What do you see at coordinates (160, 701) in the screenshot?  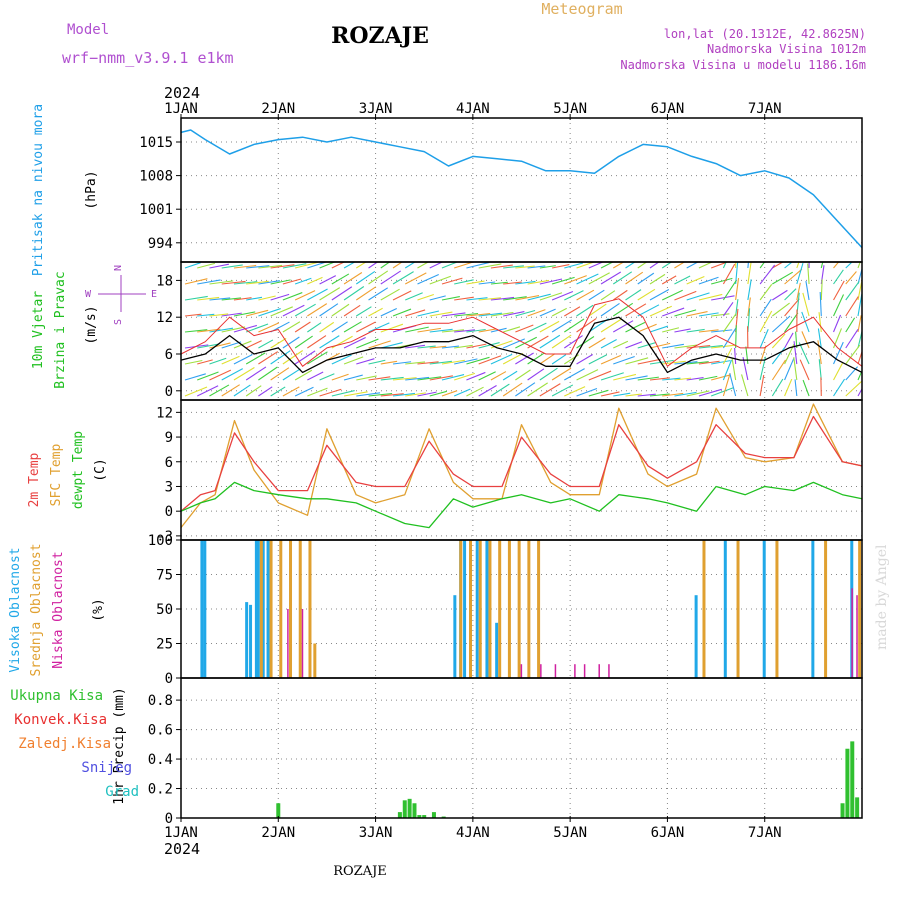 I see `y-tick-label: 0.8` at bounding box center [160, 701].